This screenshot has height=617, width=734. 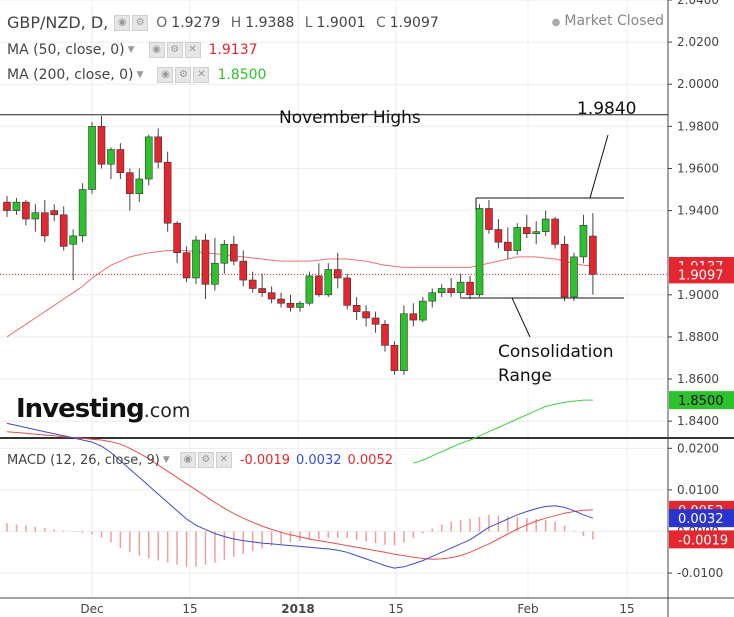 I want to click on ma200-label: MA (200, close, 0), so click(x=70, y=75).